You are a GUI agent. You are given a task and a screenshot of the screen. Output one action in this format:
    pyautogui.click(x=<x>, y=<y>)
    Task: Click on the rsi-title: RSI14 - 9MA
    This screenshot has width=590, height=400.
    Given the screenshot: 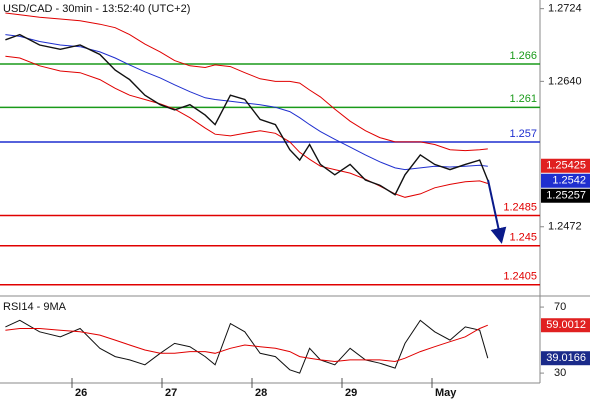 What is the action you would take?
    pyautogui.click(x=35, y=307)
    